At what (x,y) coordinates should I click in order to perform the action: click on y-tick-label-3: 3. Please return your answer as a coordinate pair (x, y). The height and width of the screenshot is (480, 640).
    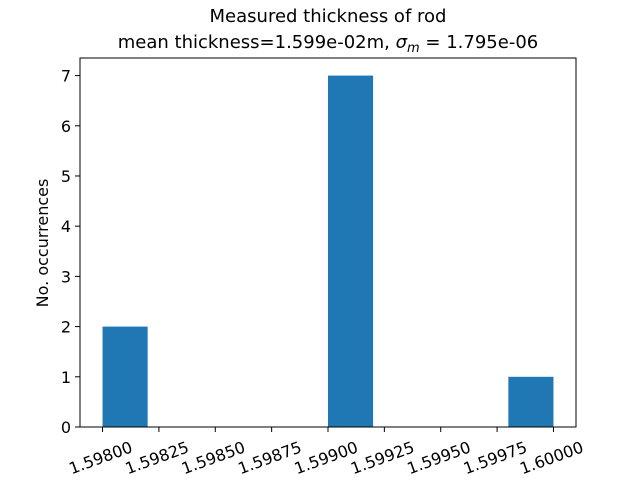
    Looking at the image, I should click on (66, 276).